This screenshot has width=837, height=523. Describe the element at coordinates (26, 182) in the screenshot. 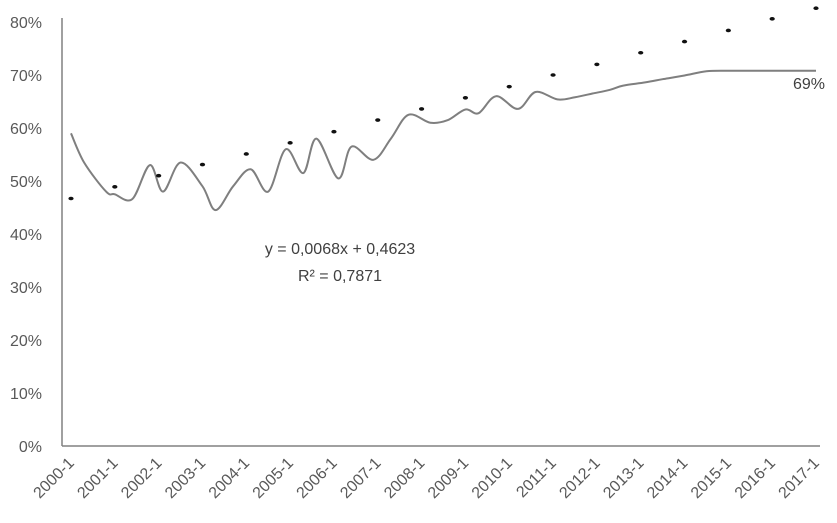

I see `y-tick-label: 50%` at that location.